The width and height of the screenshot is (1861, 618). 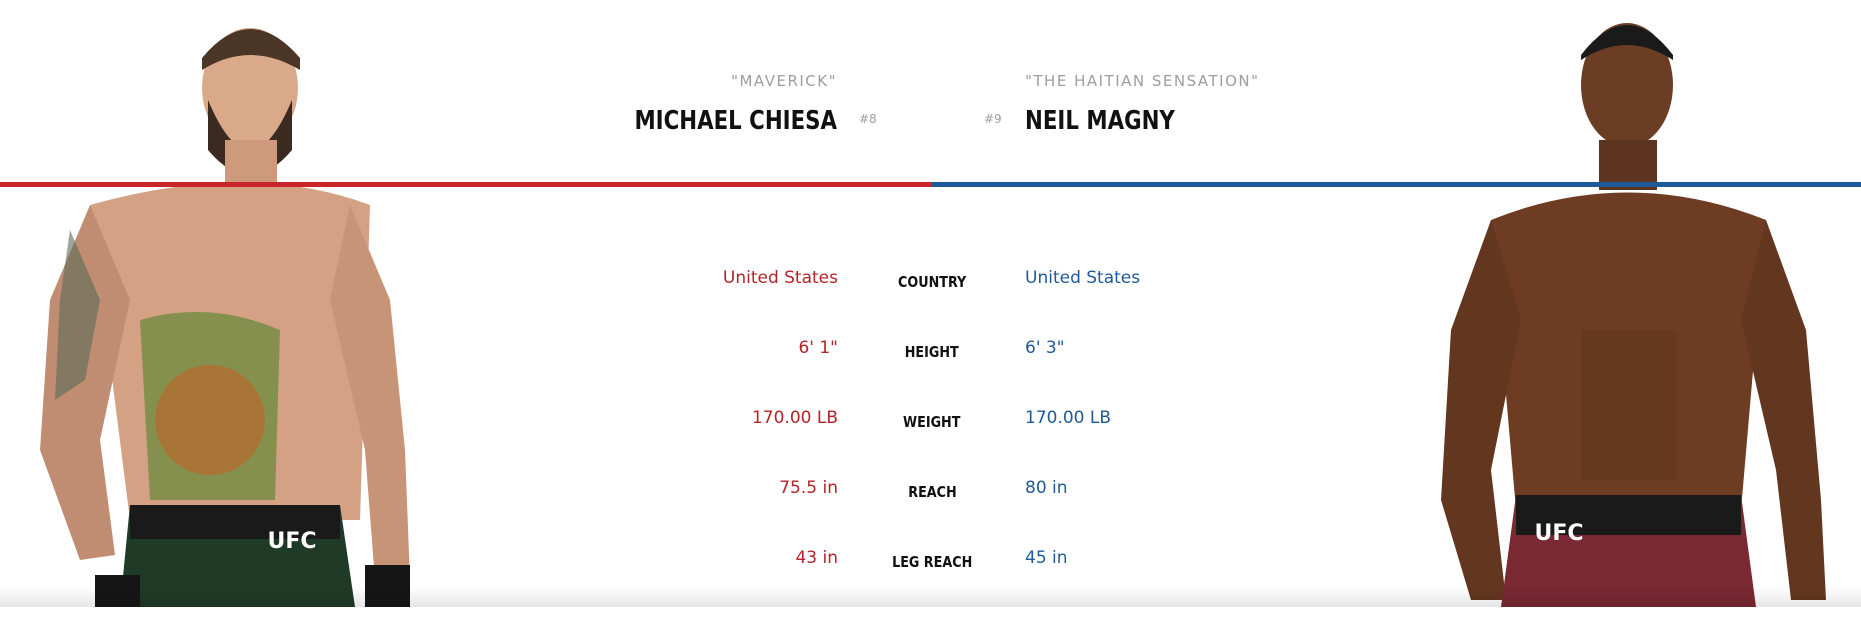 I want to click on stat-label-reach: REACH, so click(x=932, y=492).